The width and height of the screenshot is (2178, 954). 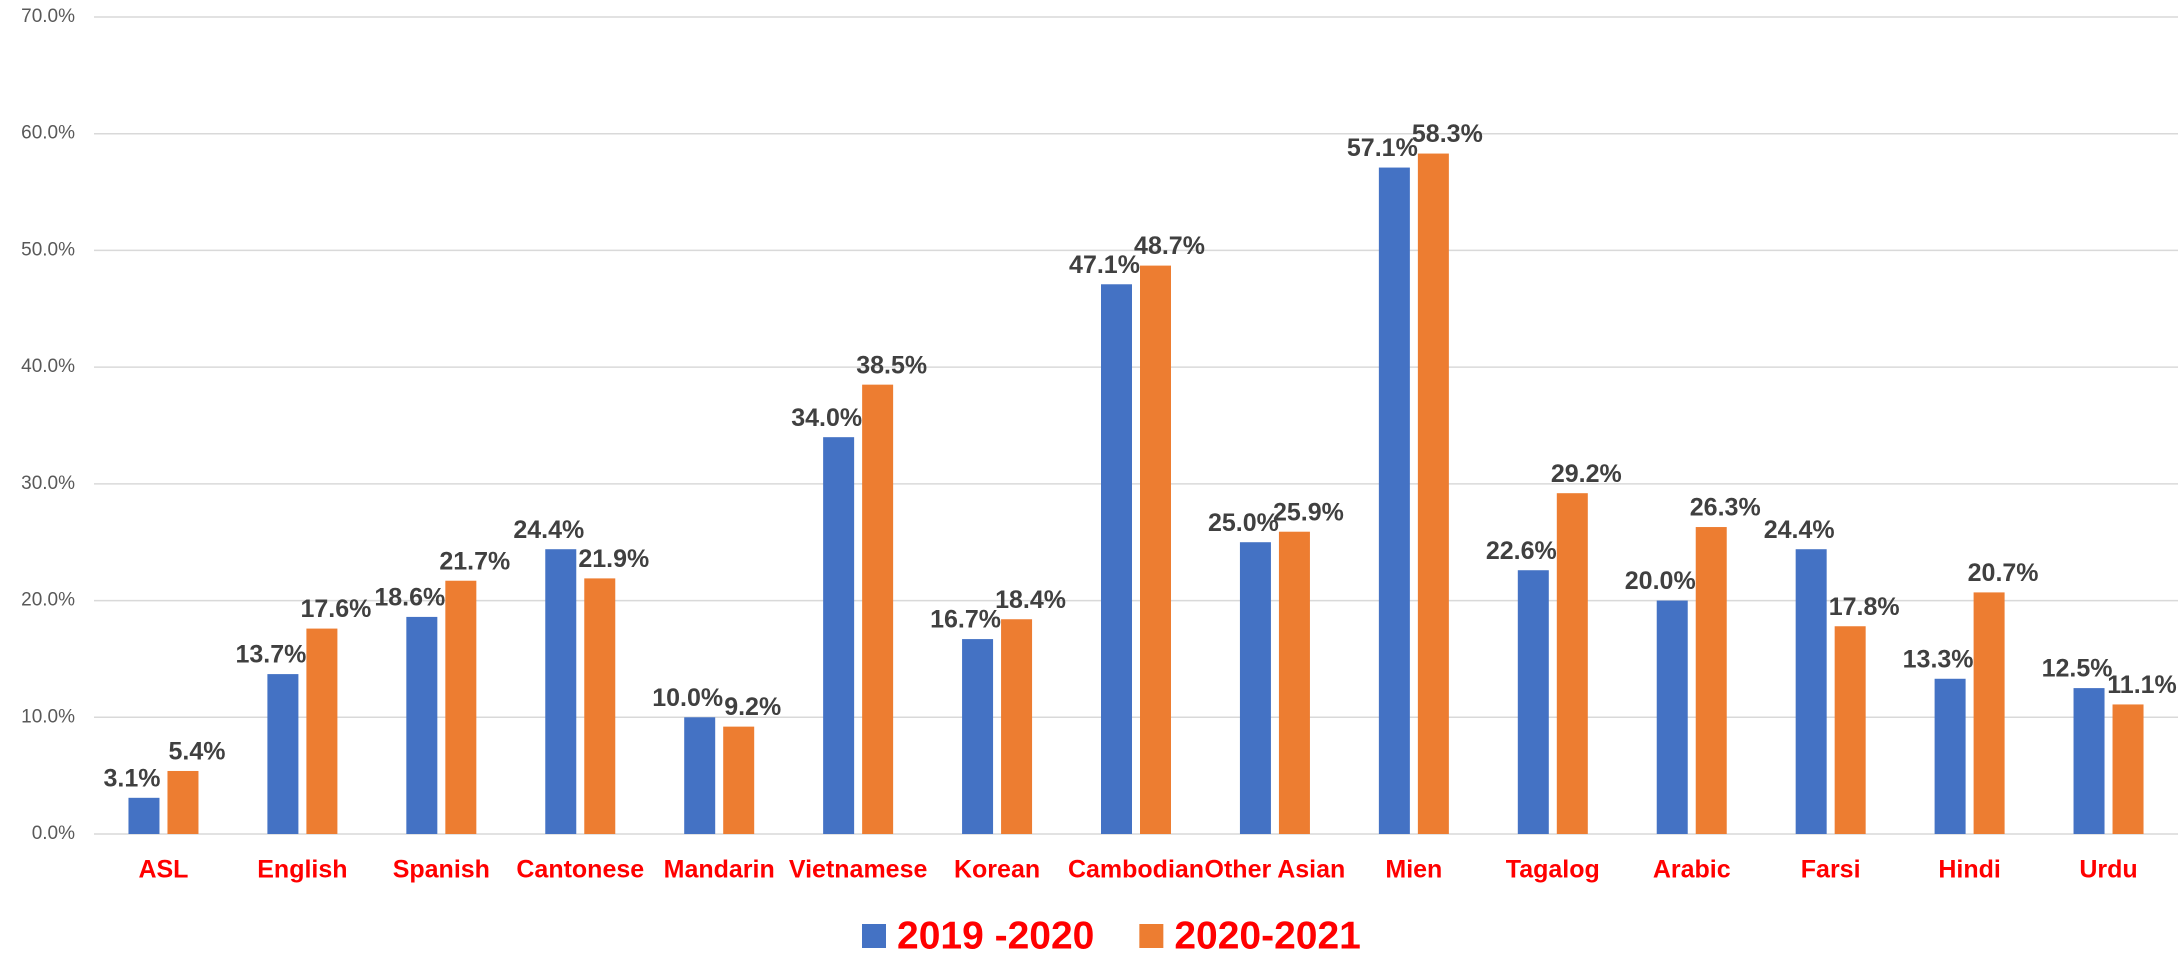 What do you see at coordinates (1169, 246) in the screenshot?
I see `data-label: 48.7%` at bounding box center [1169, 246].